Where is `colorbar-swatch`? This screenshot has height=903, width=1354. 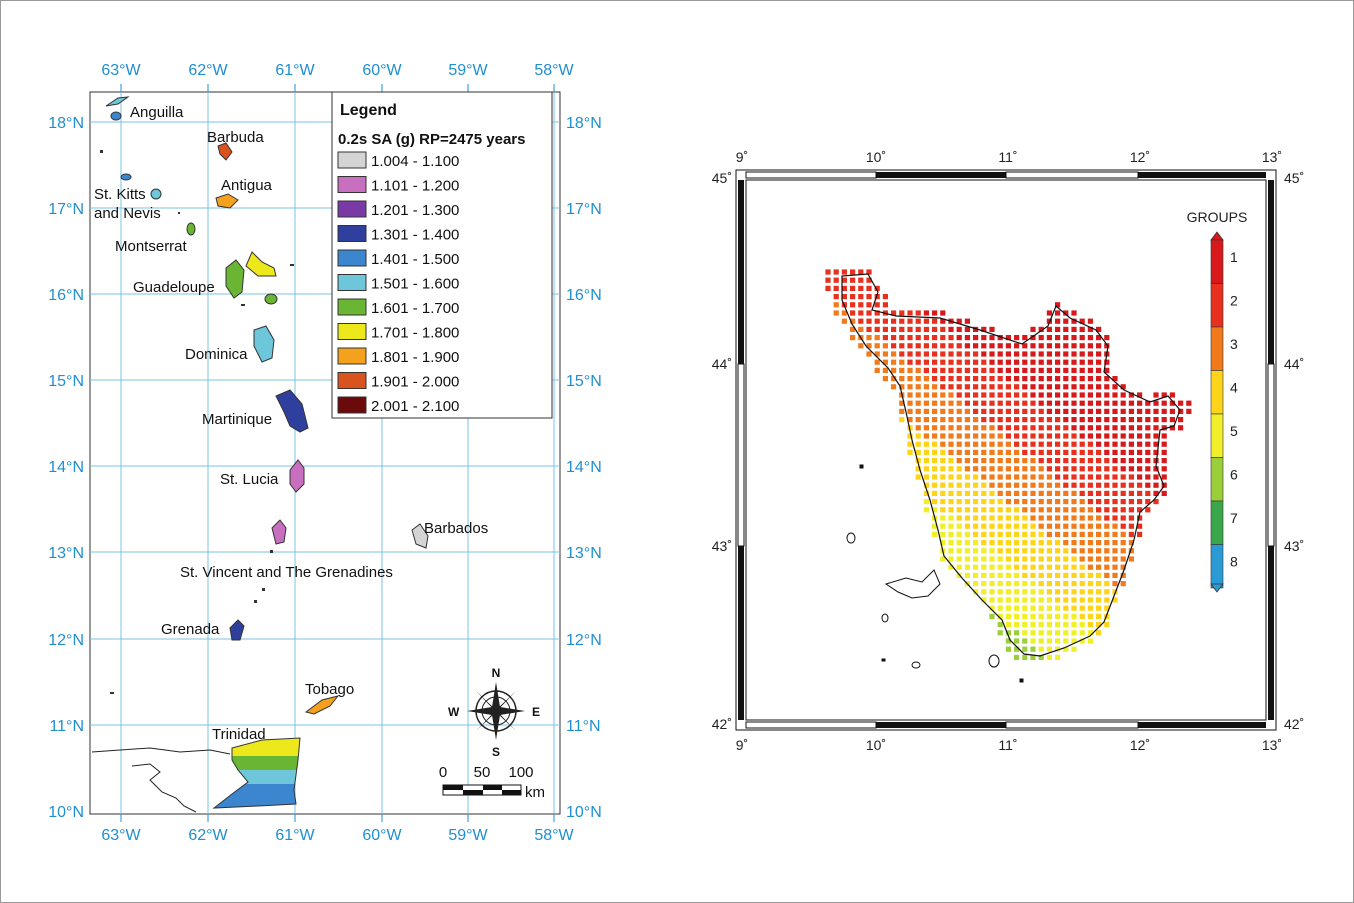
colorbar-swatch is located at coordinates (1217, 522).